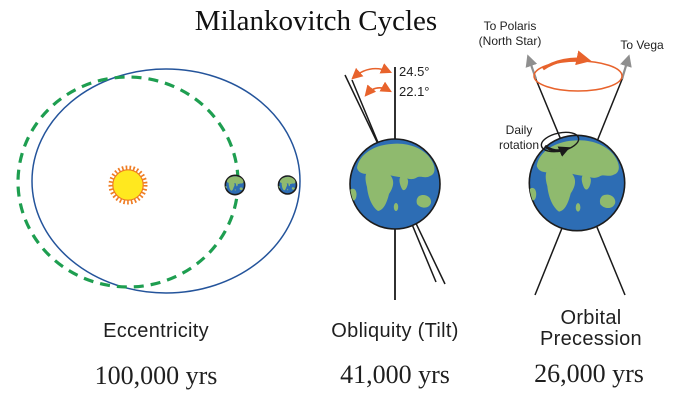 The image size is (682, 406). Describe the element at coordinates (642, 45) in the screenshot. I see `to-vega-label: To Vega` at that location.